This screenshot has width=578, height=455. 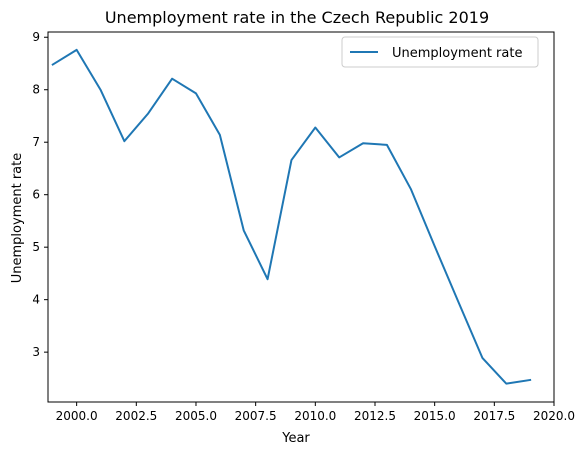 I want to click on legend-series-label: Unemployment rate, so click(x=457, y=53).